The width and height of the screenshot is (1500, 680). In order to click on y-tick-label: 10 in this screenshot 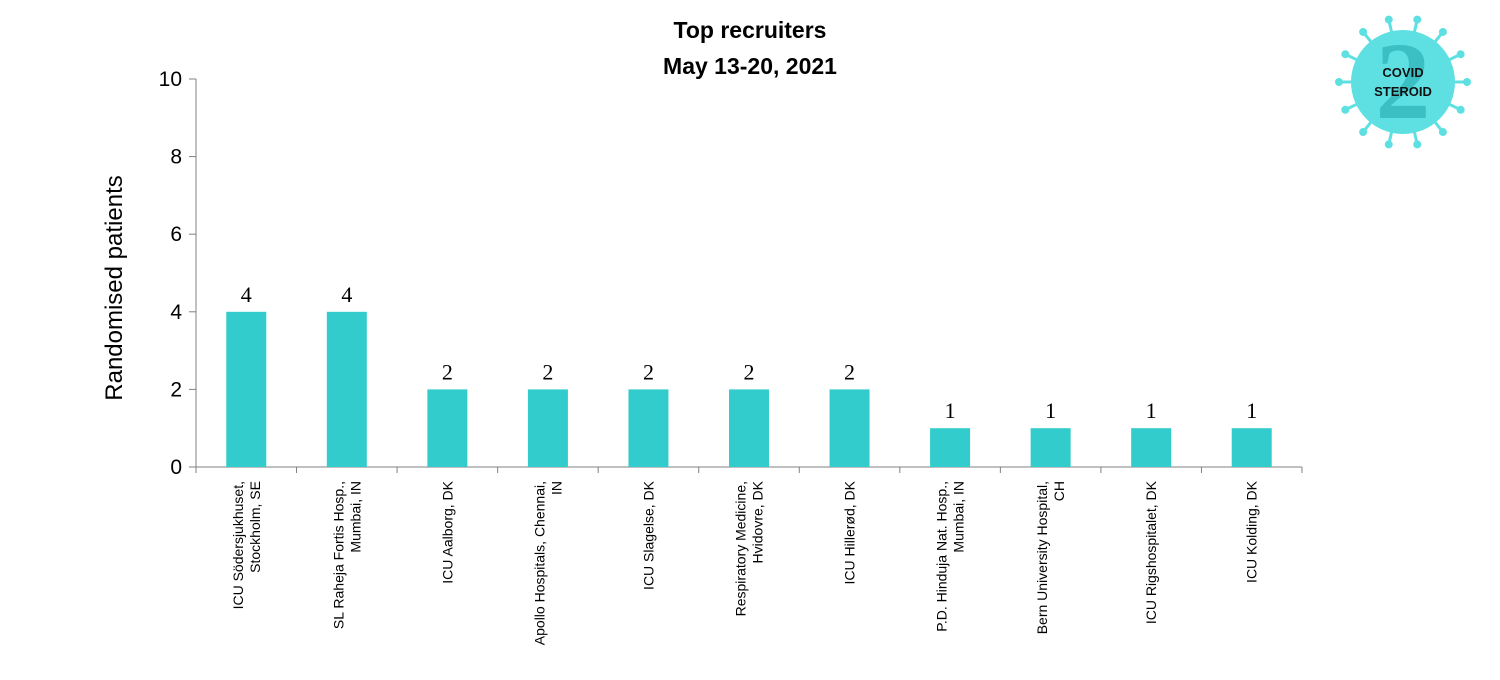, I will do `click(170, 79)`.